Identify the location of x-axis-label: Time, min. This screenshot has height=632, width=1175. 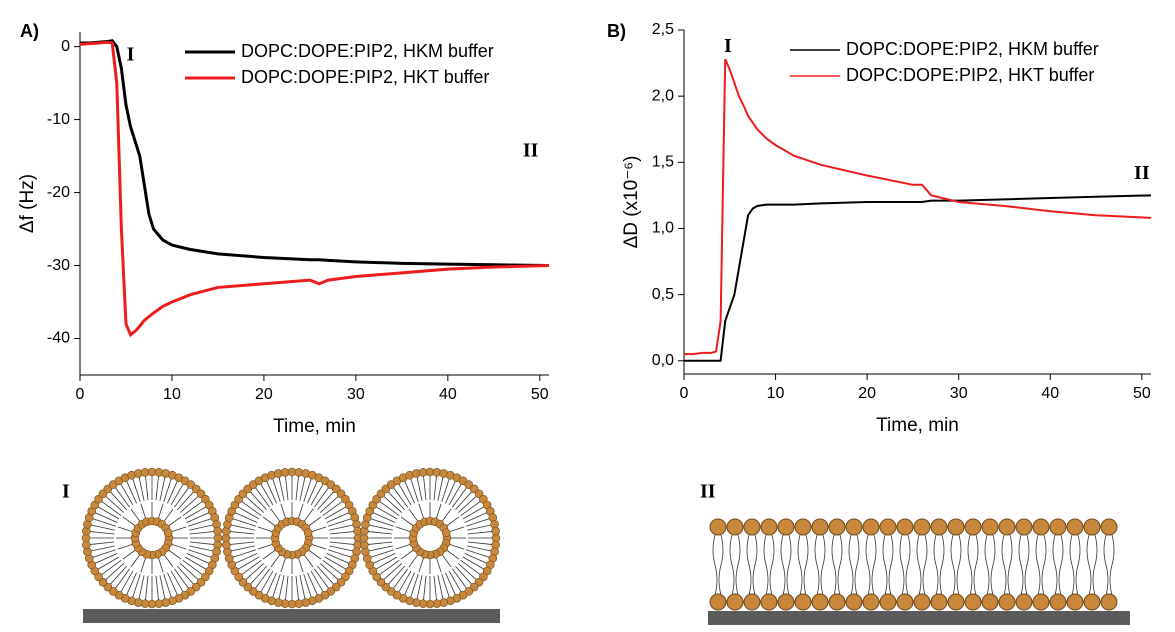
(917, 425).